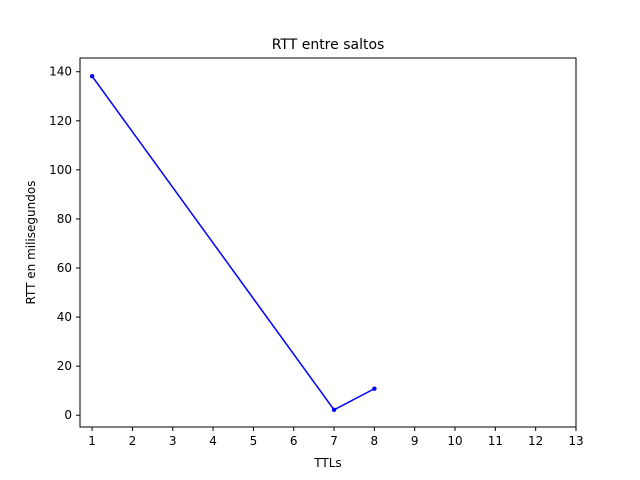 The height and width of the screenshot is (480, 640). What do you see at coordinates (173, 441) in the screenshot?
I see `x-tick-label: 3` at bounding box center [173, 441].